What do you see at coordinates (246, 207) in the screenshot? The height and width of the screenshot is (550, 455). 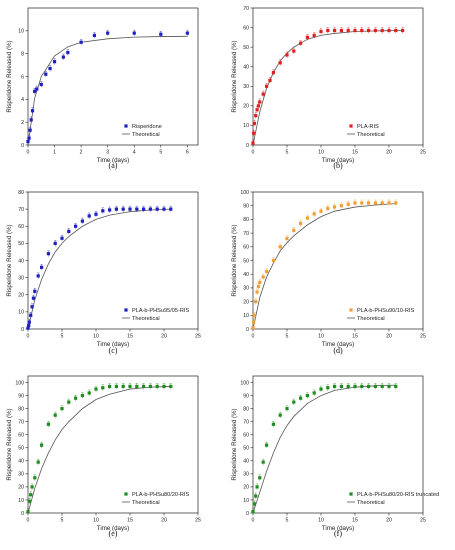 I see `y-tick-label: 90` at bounding box center [246, 207].